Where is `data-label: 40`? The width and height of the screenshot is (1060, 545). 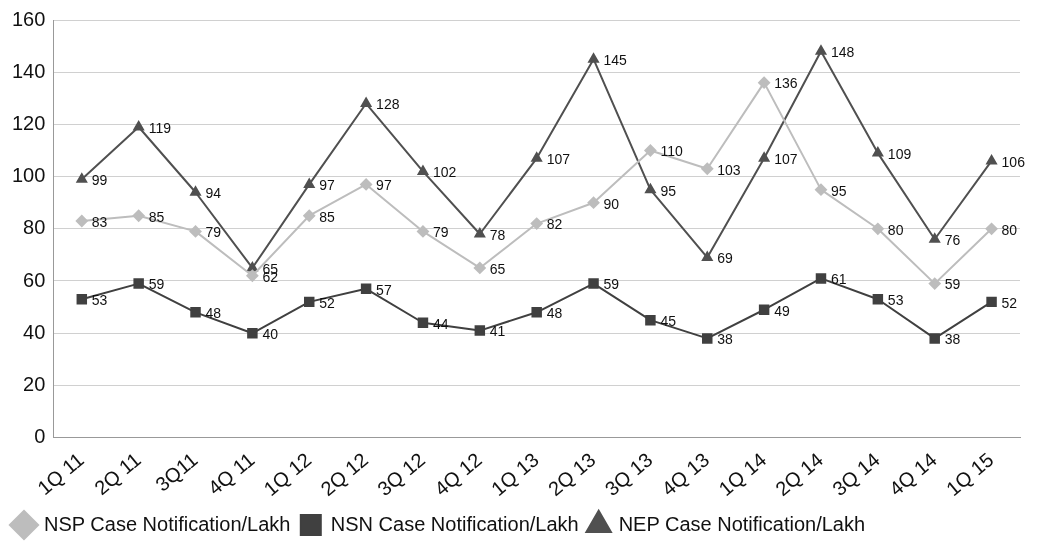
data-label: 40 is located at coordinates (270, 334).